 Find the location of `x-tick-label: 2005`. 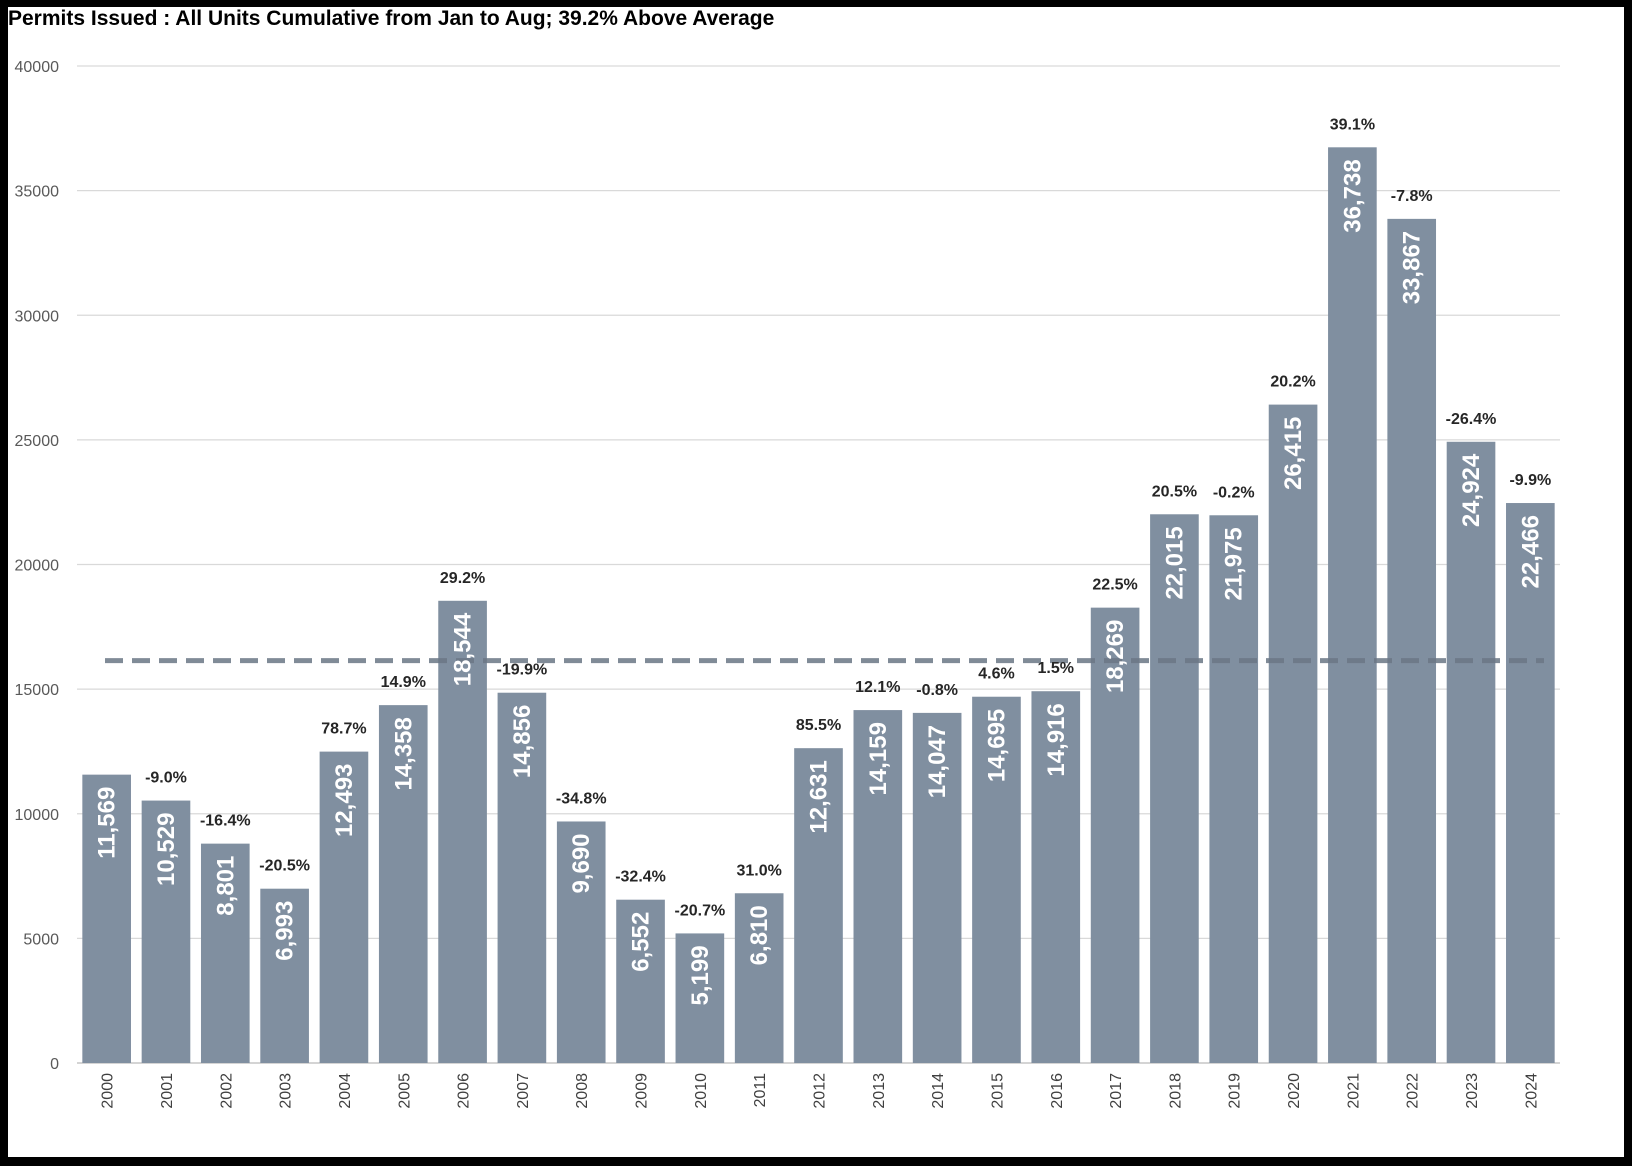

x-tick-label: 2005 is located at coordinates (404, 1091).